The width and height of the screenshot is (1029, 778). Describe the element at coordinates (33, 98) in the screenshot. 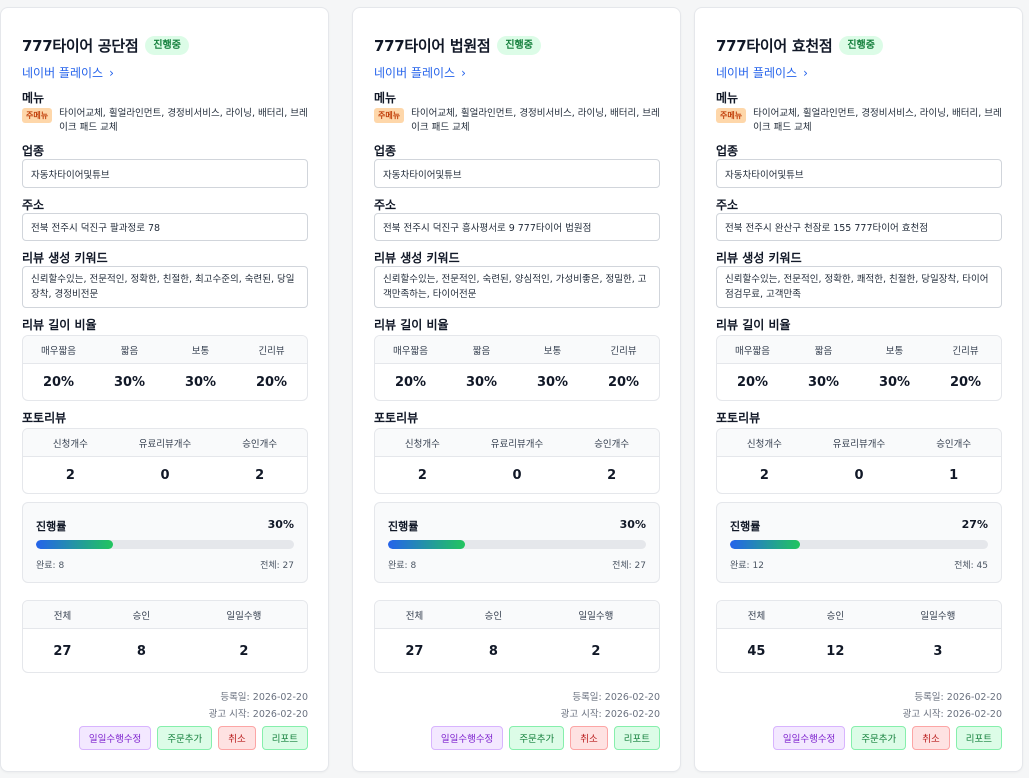

I see `menu-label: 메뉴` at that location.